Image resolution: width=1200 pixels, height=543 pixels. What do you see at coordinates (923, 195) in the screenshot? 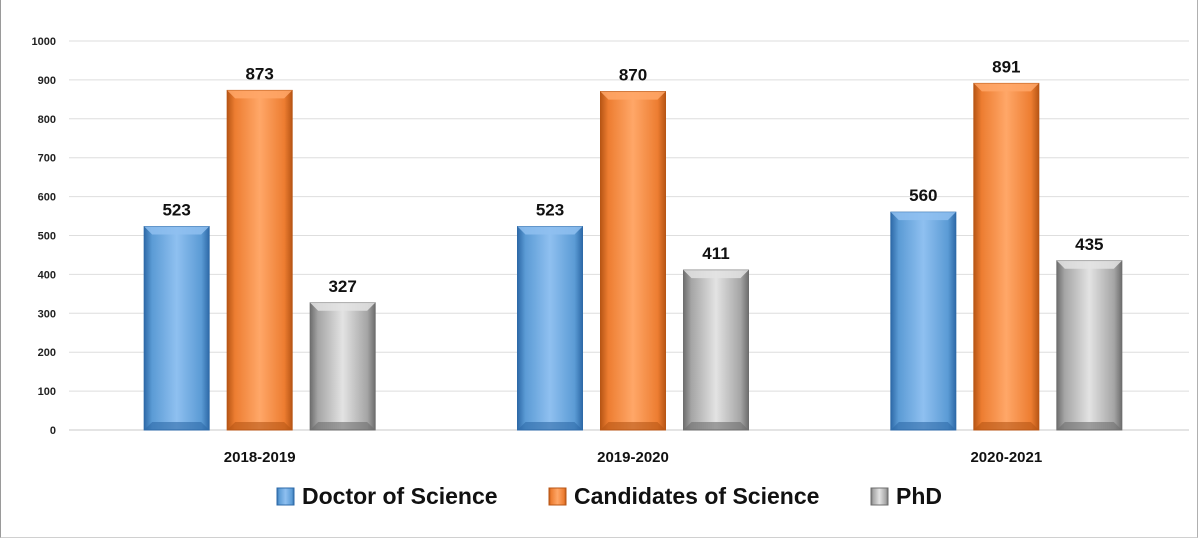
I see `data-label: 560` at bounding box center [923, 195].